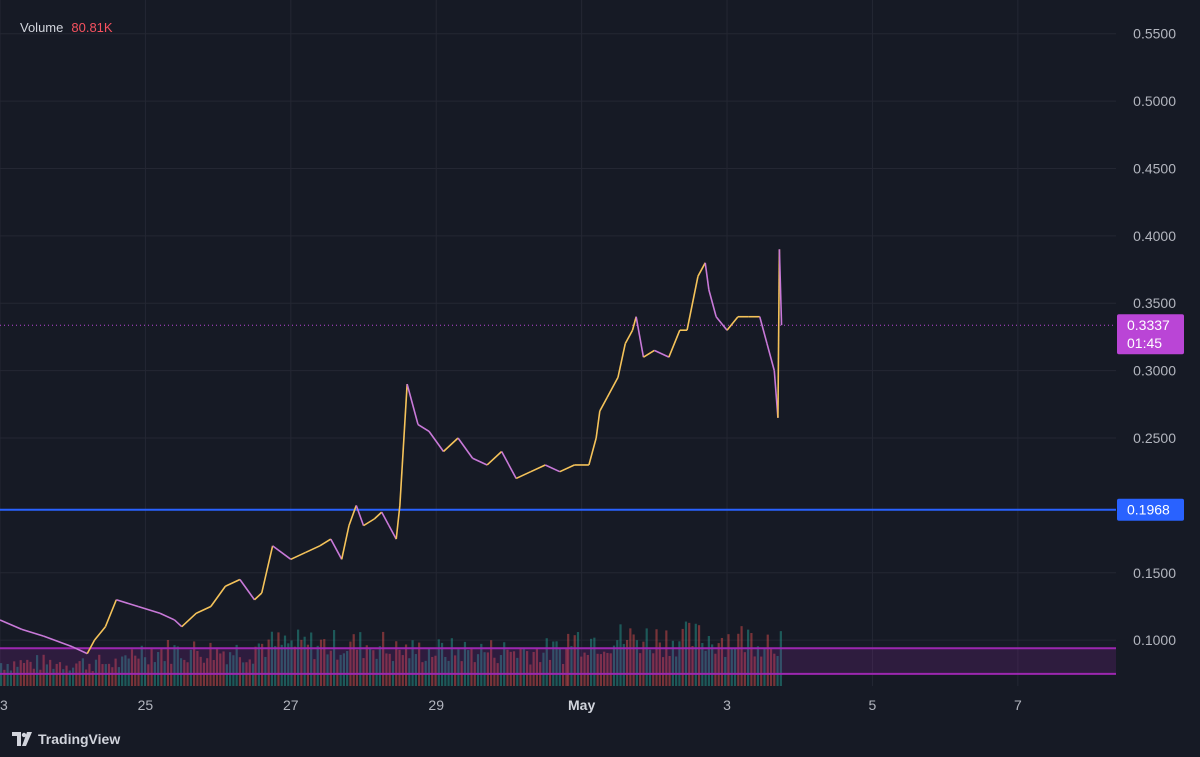 The image size is (1200, 757). I want to click on x-tick-label: 25, so click(146, 705).